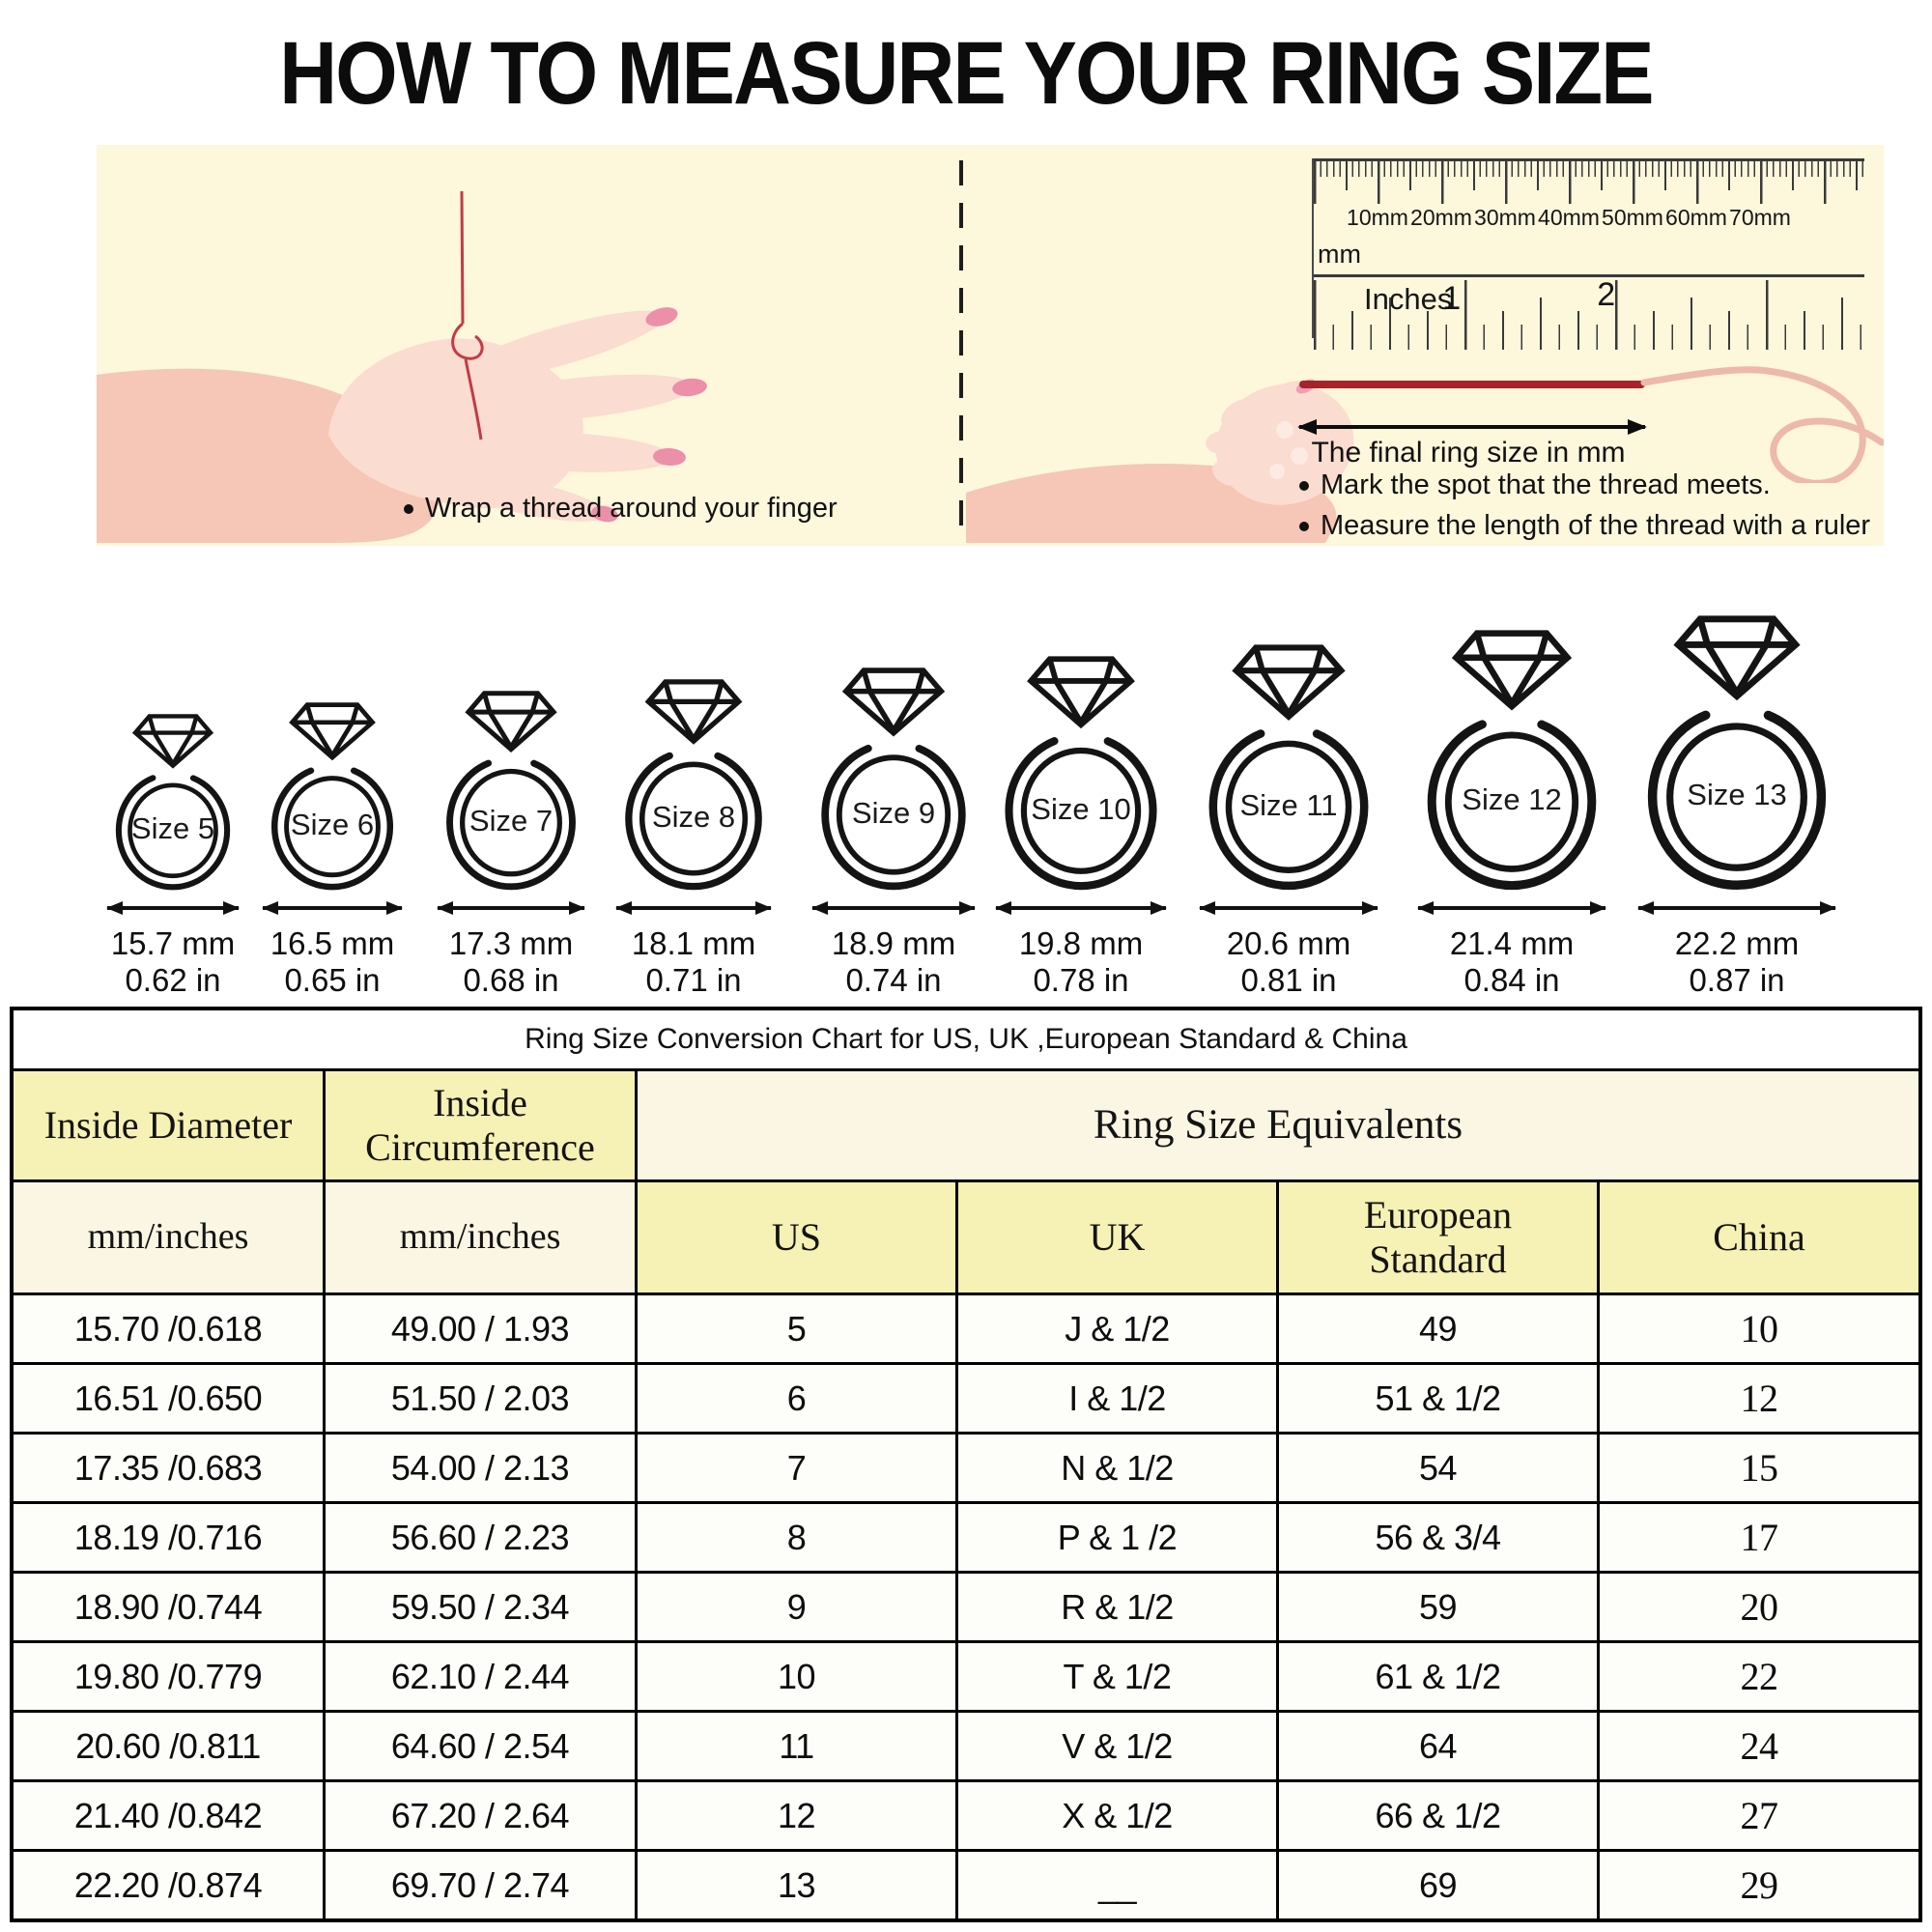 This screenshot has width=1932, height=1932. Describe the element at coordinates (480, 1885) in the screenshot. I see `table-cell: 69.70 / 2.74` at that location.